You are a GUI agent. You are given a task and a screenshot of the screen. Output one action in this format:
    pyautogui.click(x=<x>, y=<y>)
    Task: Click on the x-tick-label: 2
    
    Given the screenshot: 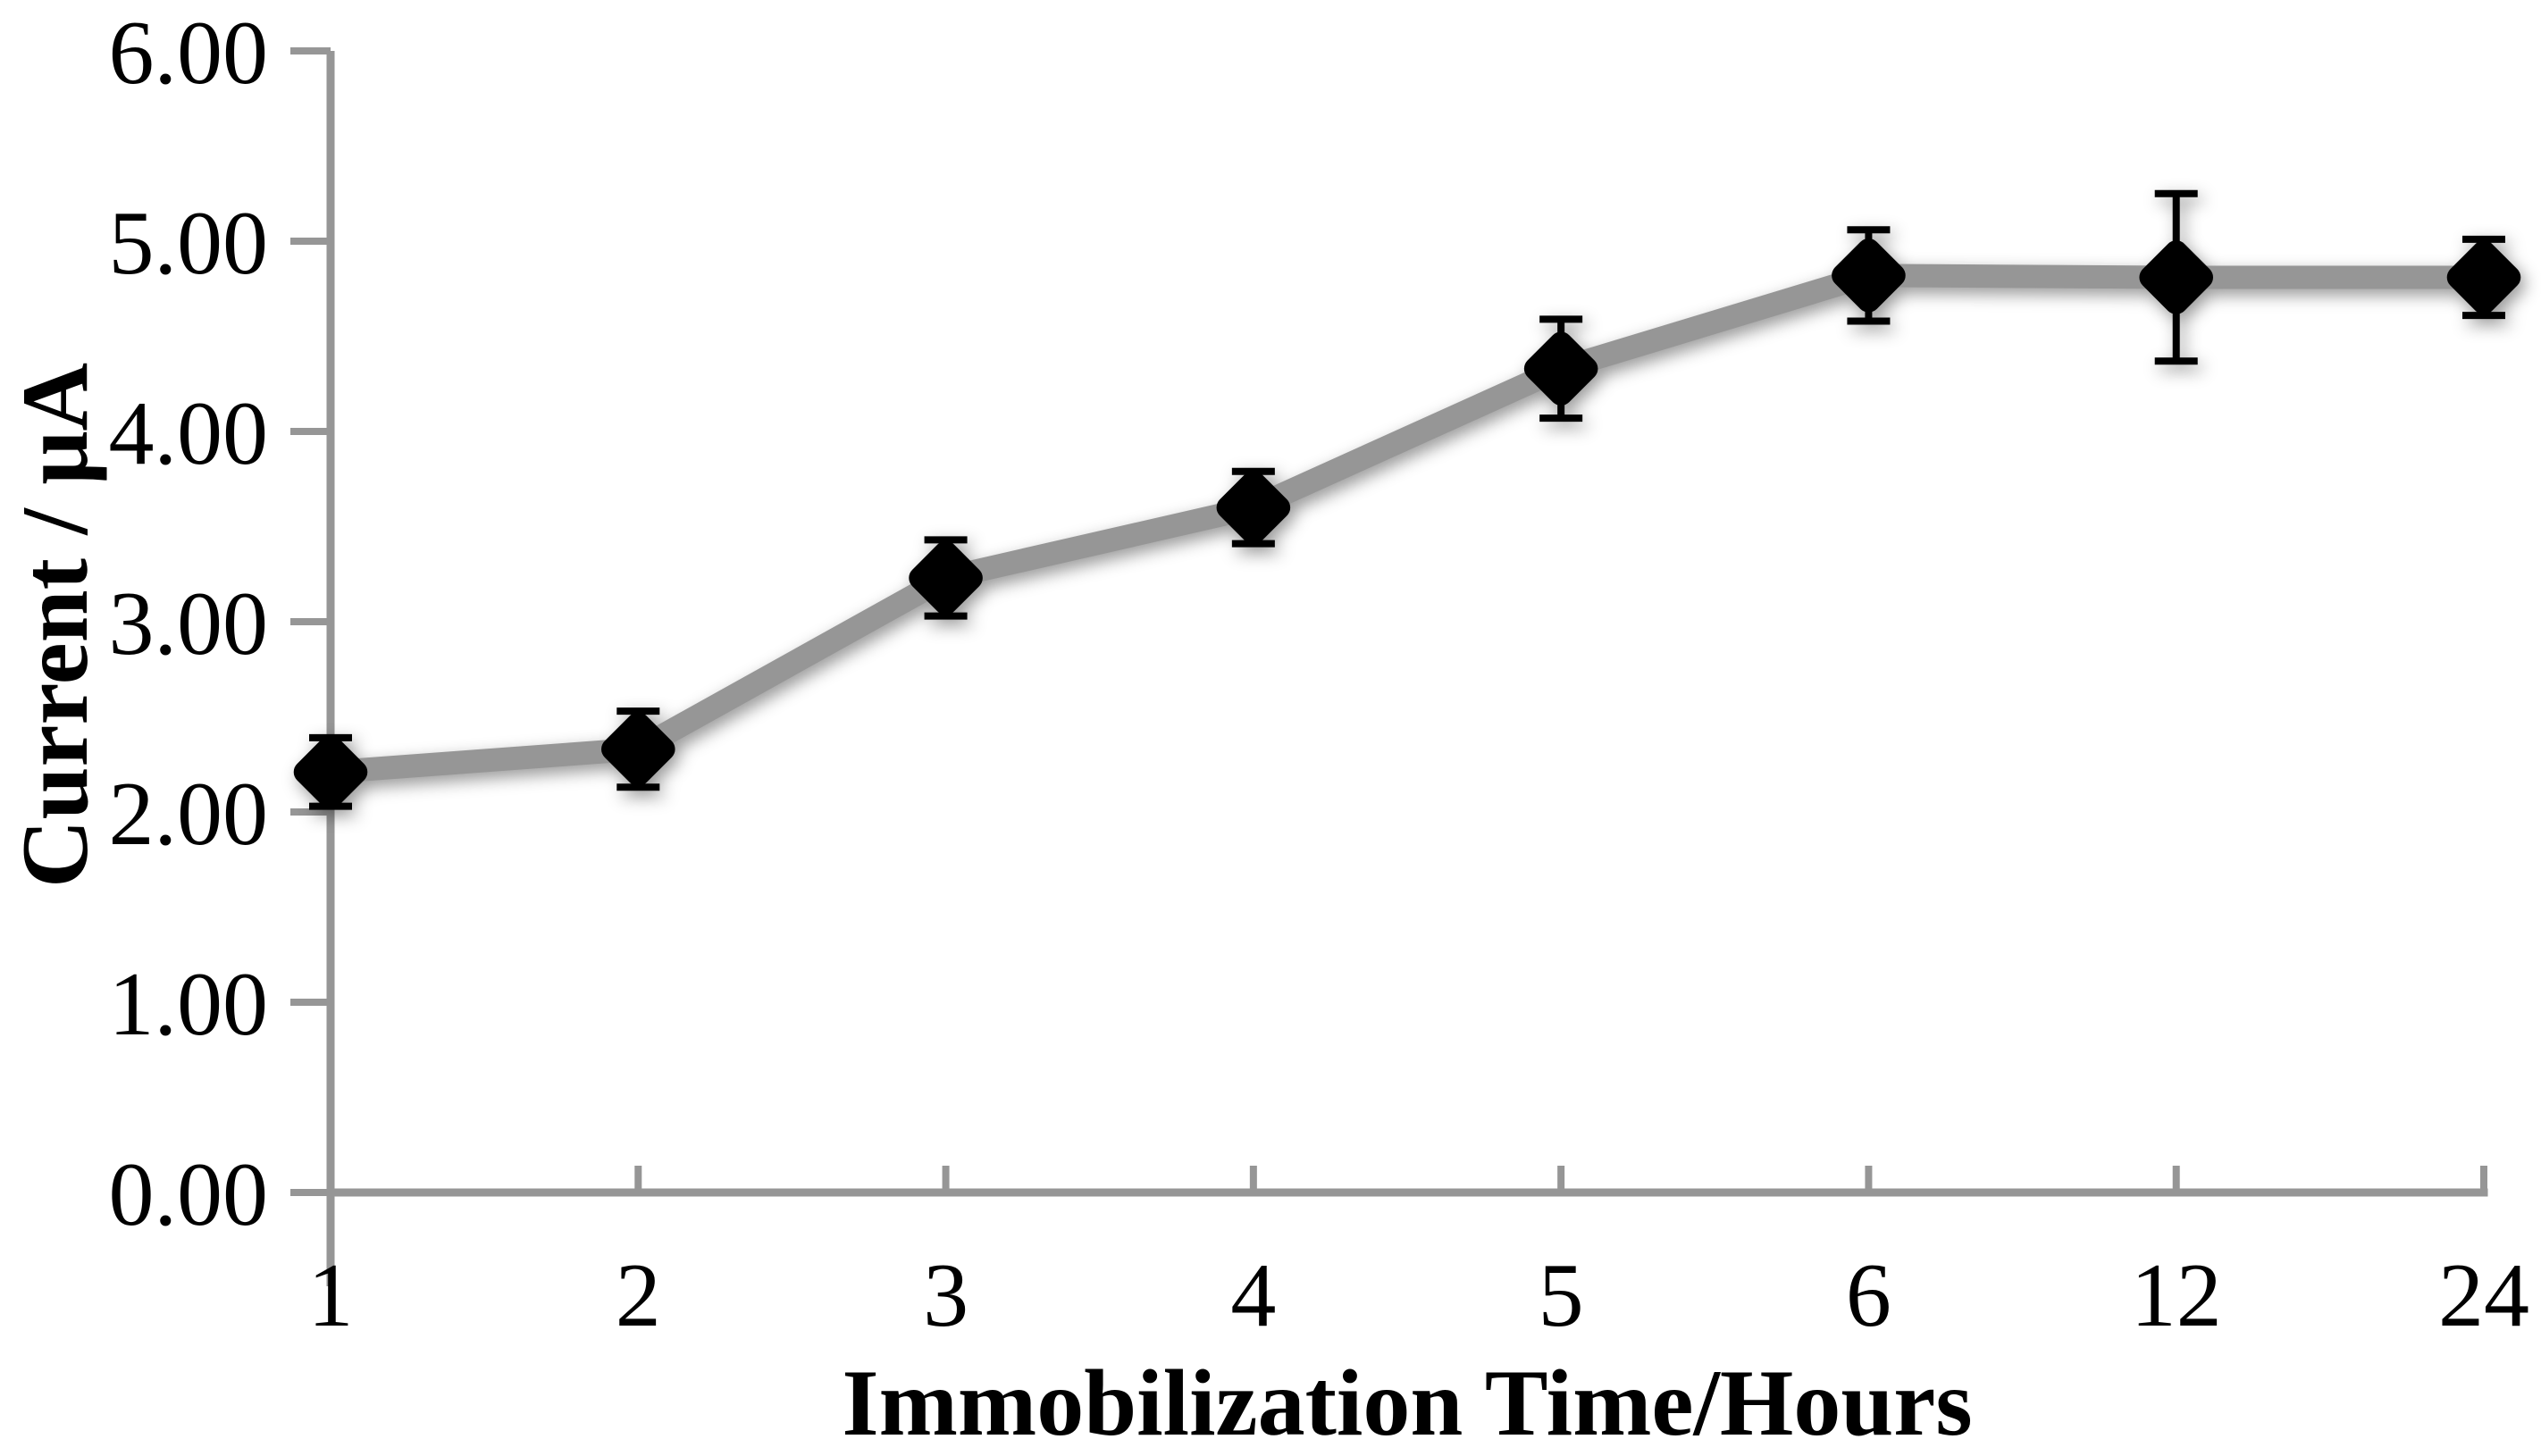 What is the action you would take?
    pyautogui.click(x=639, y=1295)
    